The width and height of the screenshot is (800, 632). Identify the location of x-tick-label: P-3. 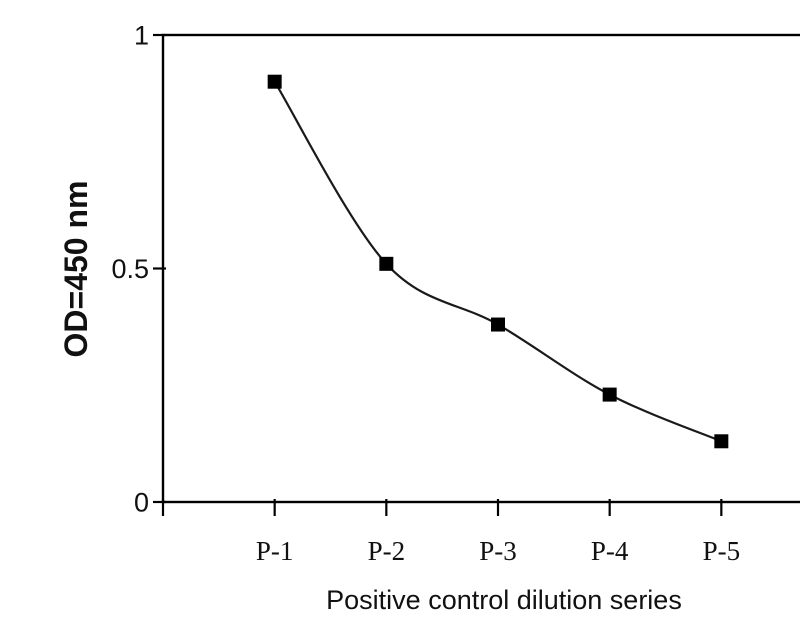
(498, 551).